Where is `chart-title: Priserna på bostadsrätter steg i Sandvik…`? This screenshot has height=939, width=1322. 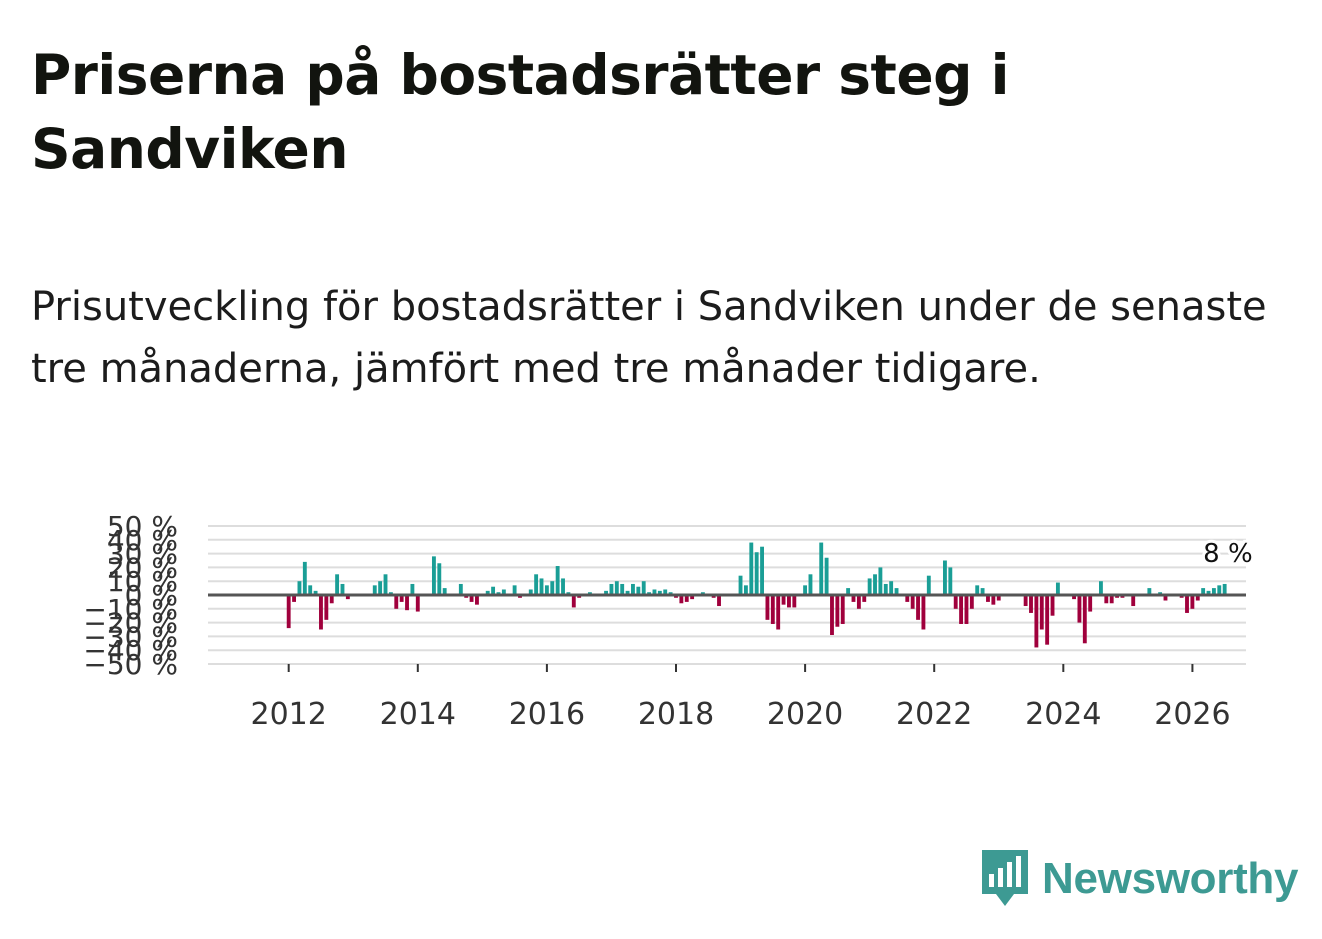
chart-title: Priserna på bostadsrätter steg i Sandvik… is located at coordinates (520, 112).